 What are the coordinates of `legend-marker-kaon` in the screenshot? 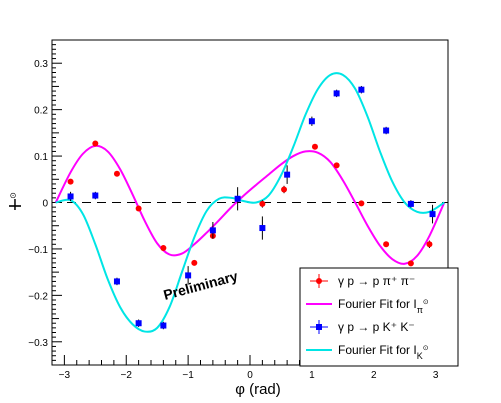 It's located at (319, 327).